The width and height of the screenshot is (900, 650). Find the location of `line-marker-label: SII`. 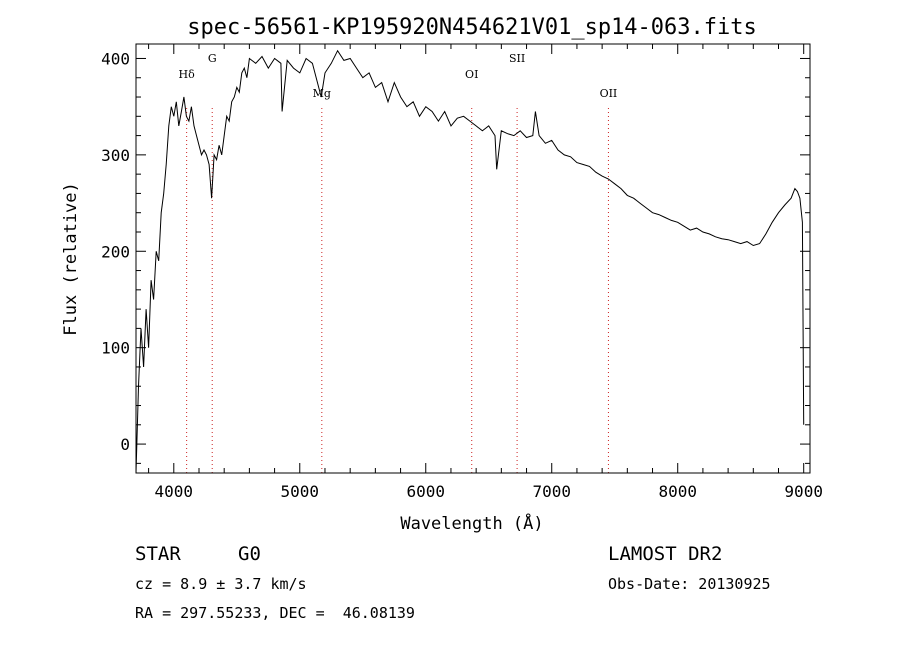

line-marker-label: SII is located at coordinates (517, 58).